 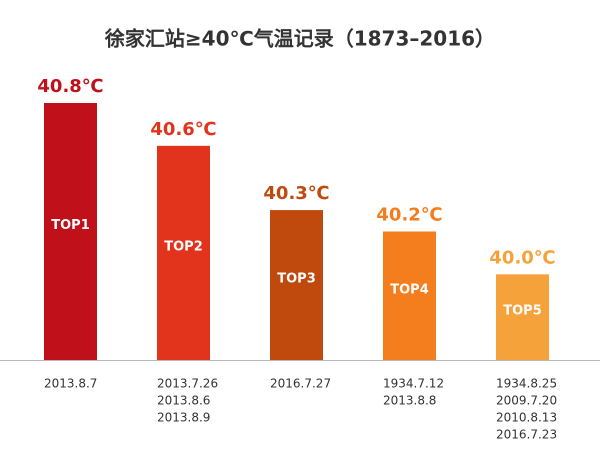 What do you see at coordinates (526, 384) in the screenshot?
I see `x-tick-label: 1934.8.25` at bounding box center [526, 384].